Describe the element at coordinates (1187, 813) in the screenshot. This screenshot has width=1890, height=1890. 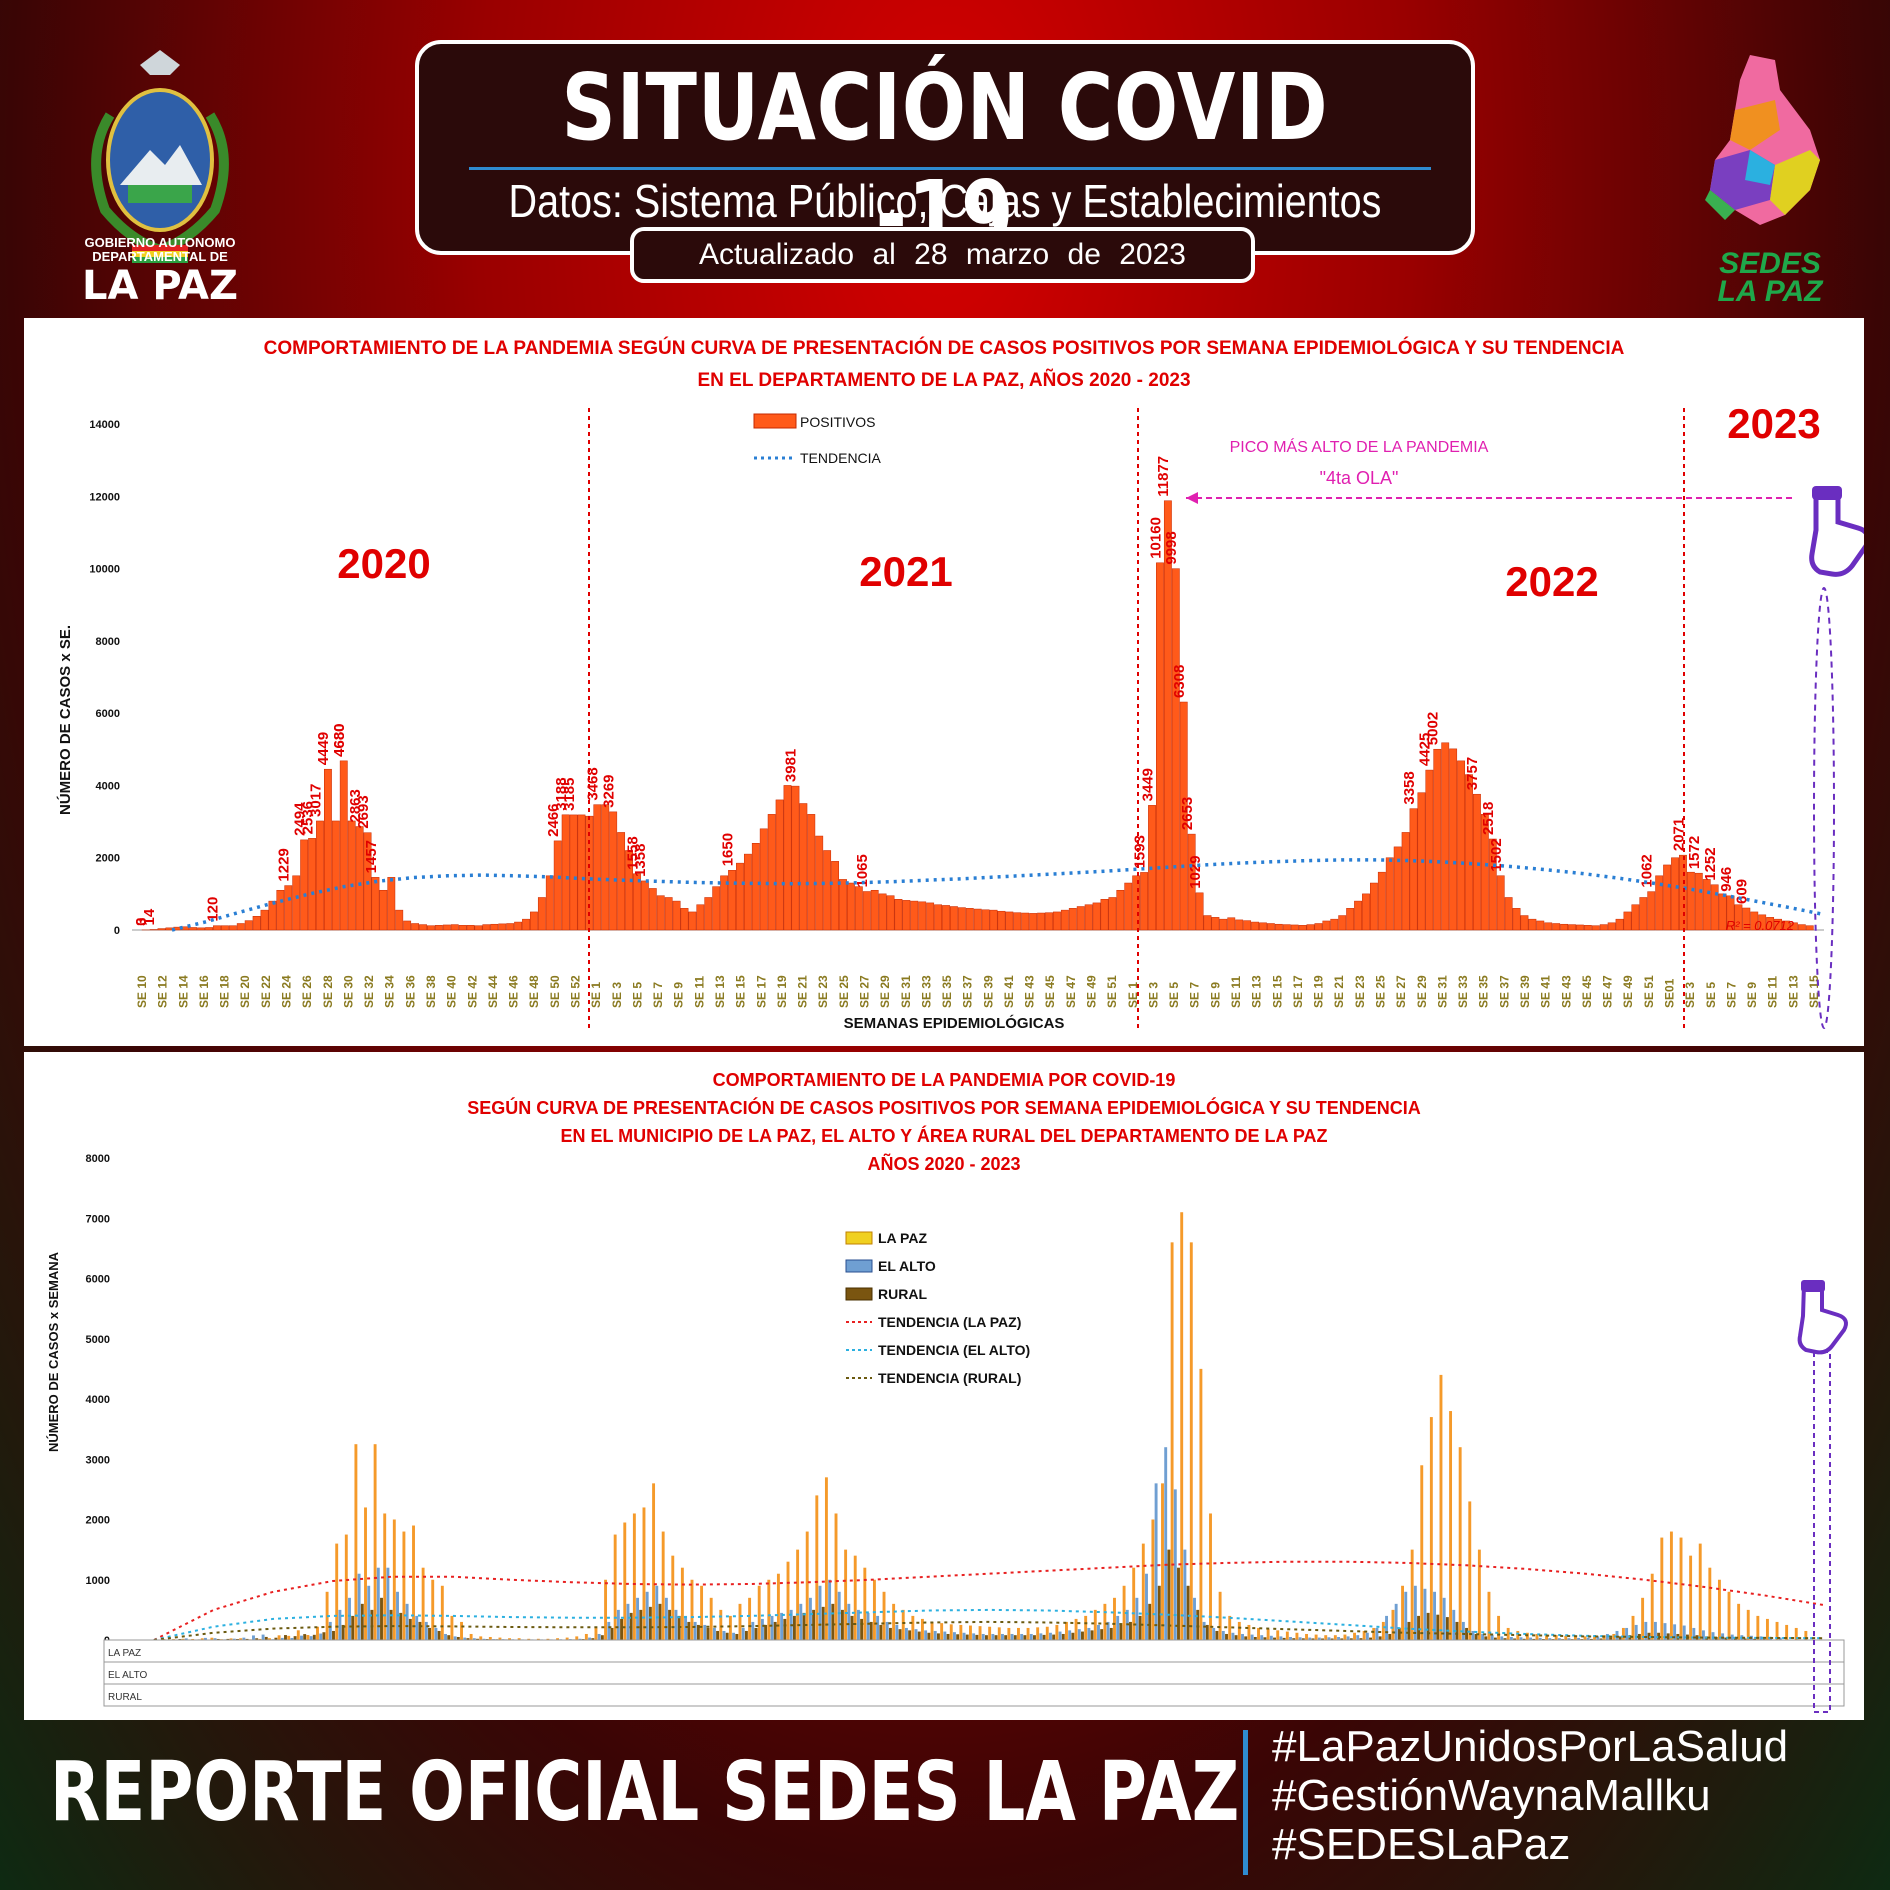
I see `chart1-data-label: 2653` at that location.